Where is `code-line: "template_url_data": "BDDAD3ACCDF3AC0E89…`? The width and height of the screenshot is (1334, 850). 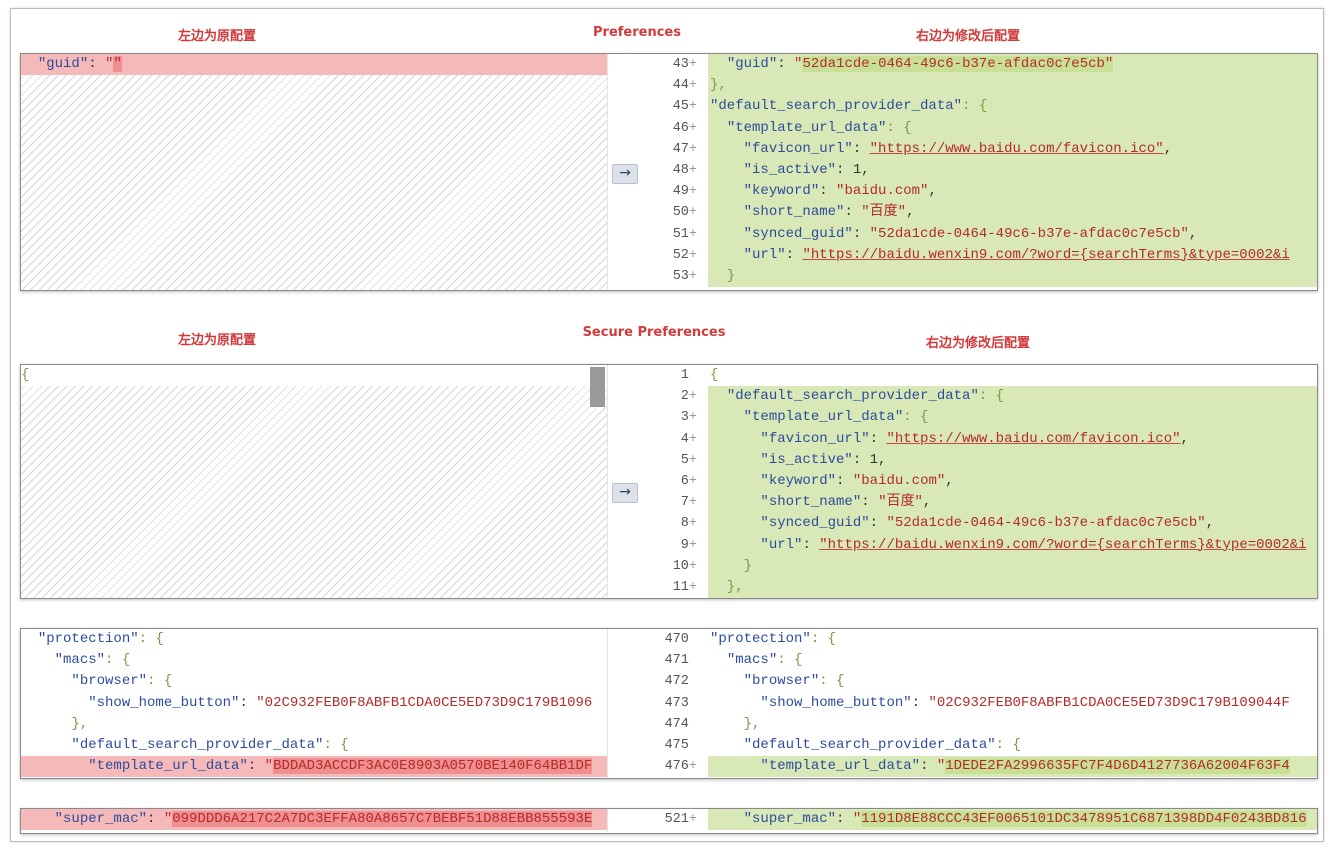
code-line: "template_url_data": "BDDAD3ACCDF3AC0E89… is located at coordinates (314, 767).